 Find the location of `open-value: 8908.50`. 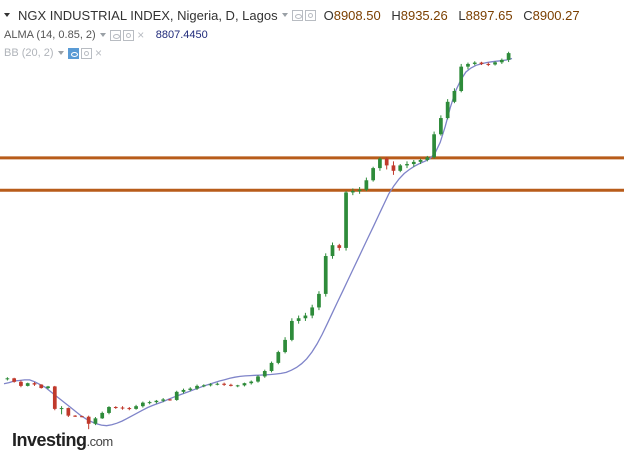

open-value: 8908.50 is located at coordinates (357, 15).